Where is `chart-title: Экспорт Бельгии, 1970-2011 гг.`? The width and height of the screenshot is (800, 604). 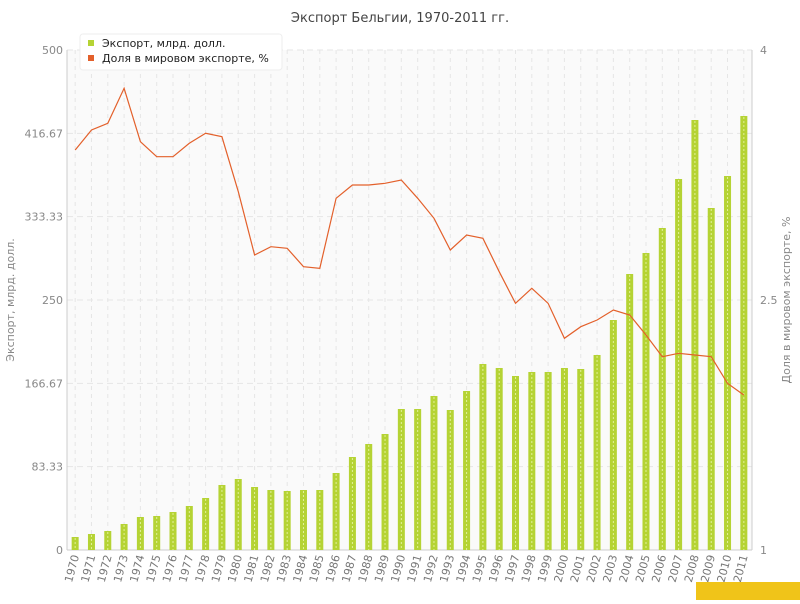 chart-title: Экспорт Бельгии, 1970-2011 гг. is located at coordinates (400, 18).